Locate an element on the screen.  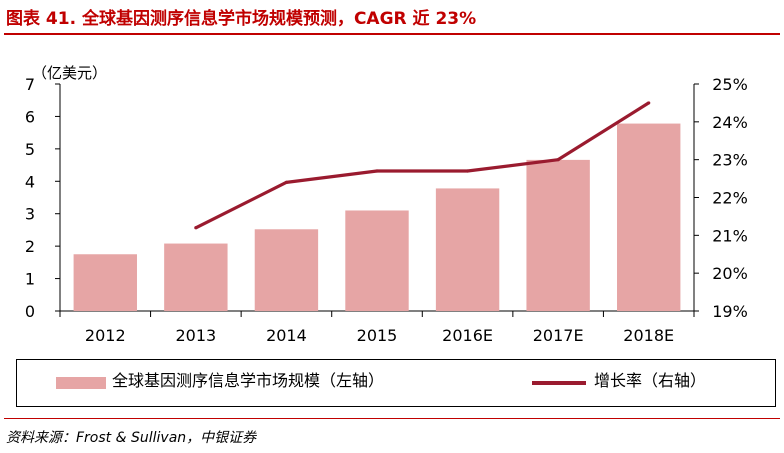
left-tick-label: 5 is located at coordinates (30, 149).